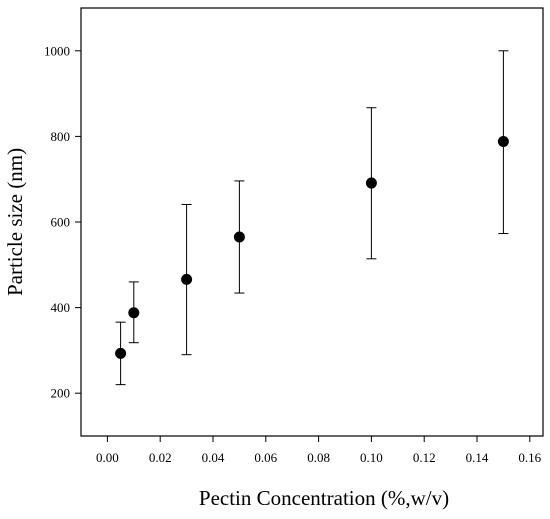 The image size is (550, 519). I want to click on x-tick-label: 0.06, so click(265, 457).